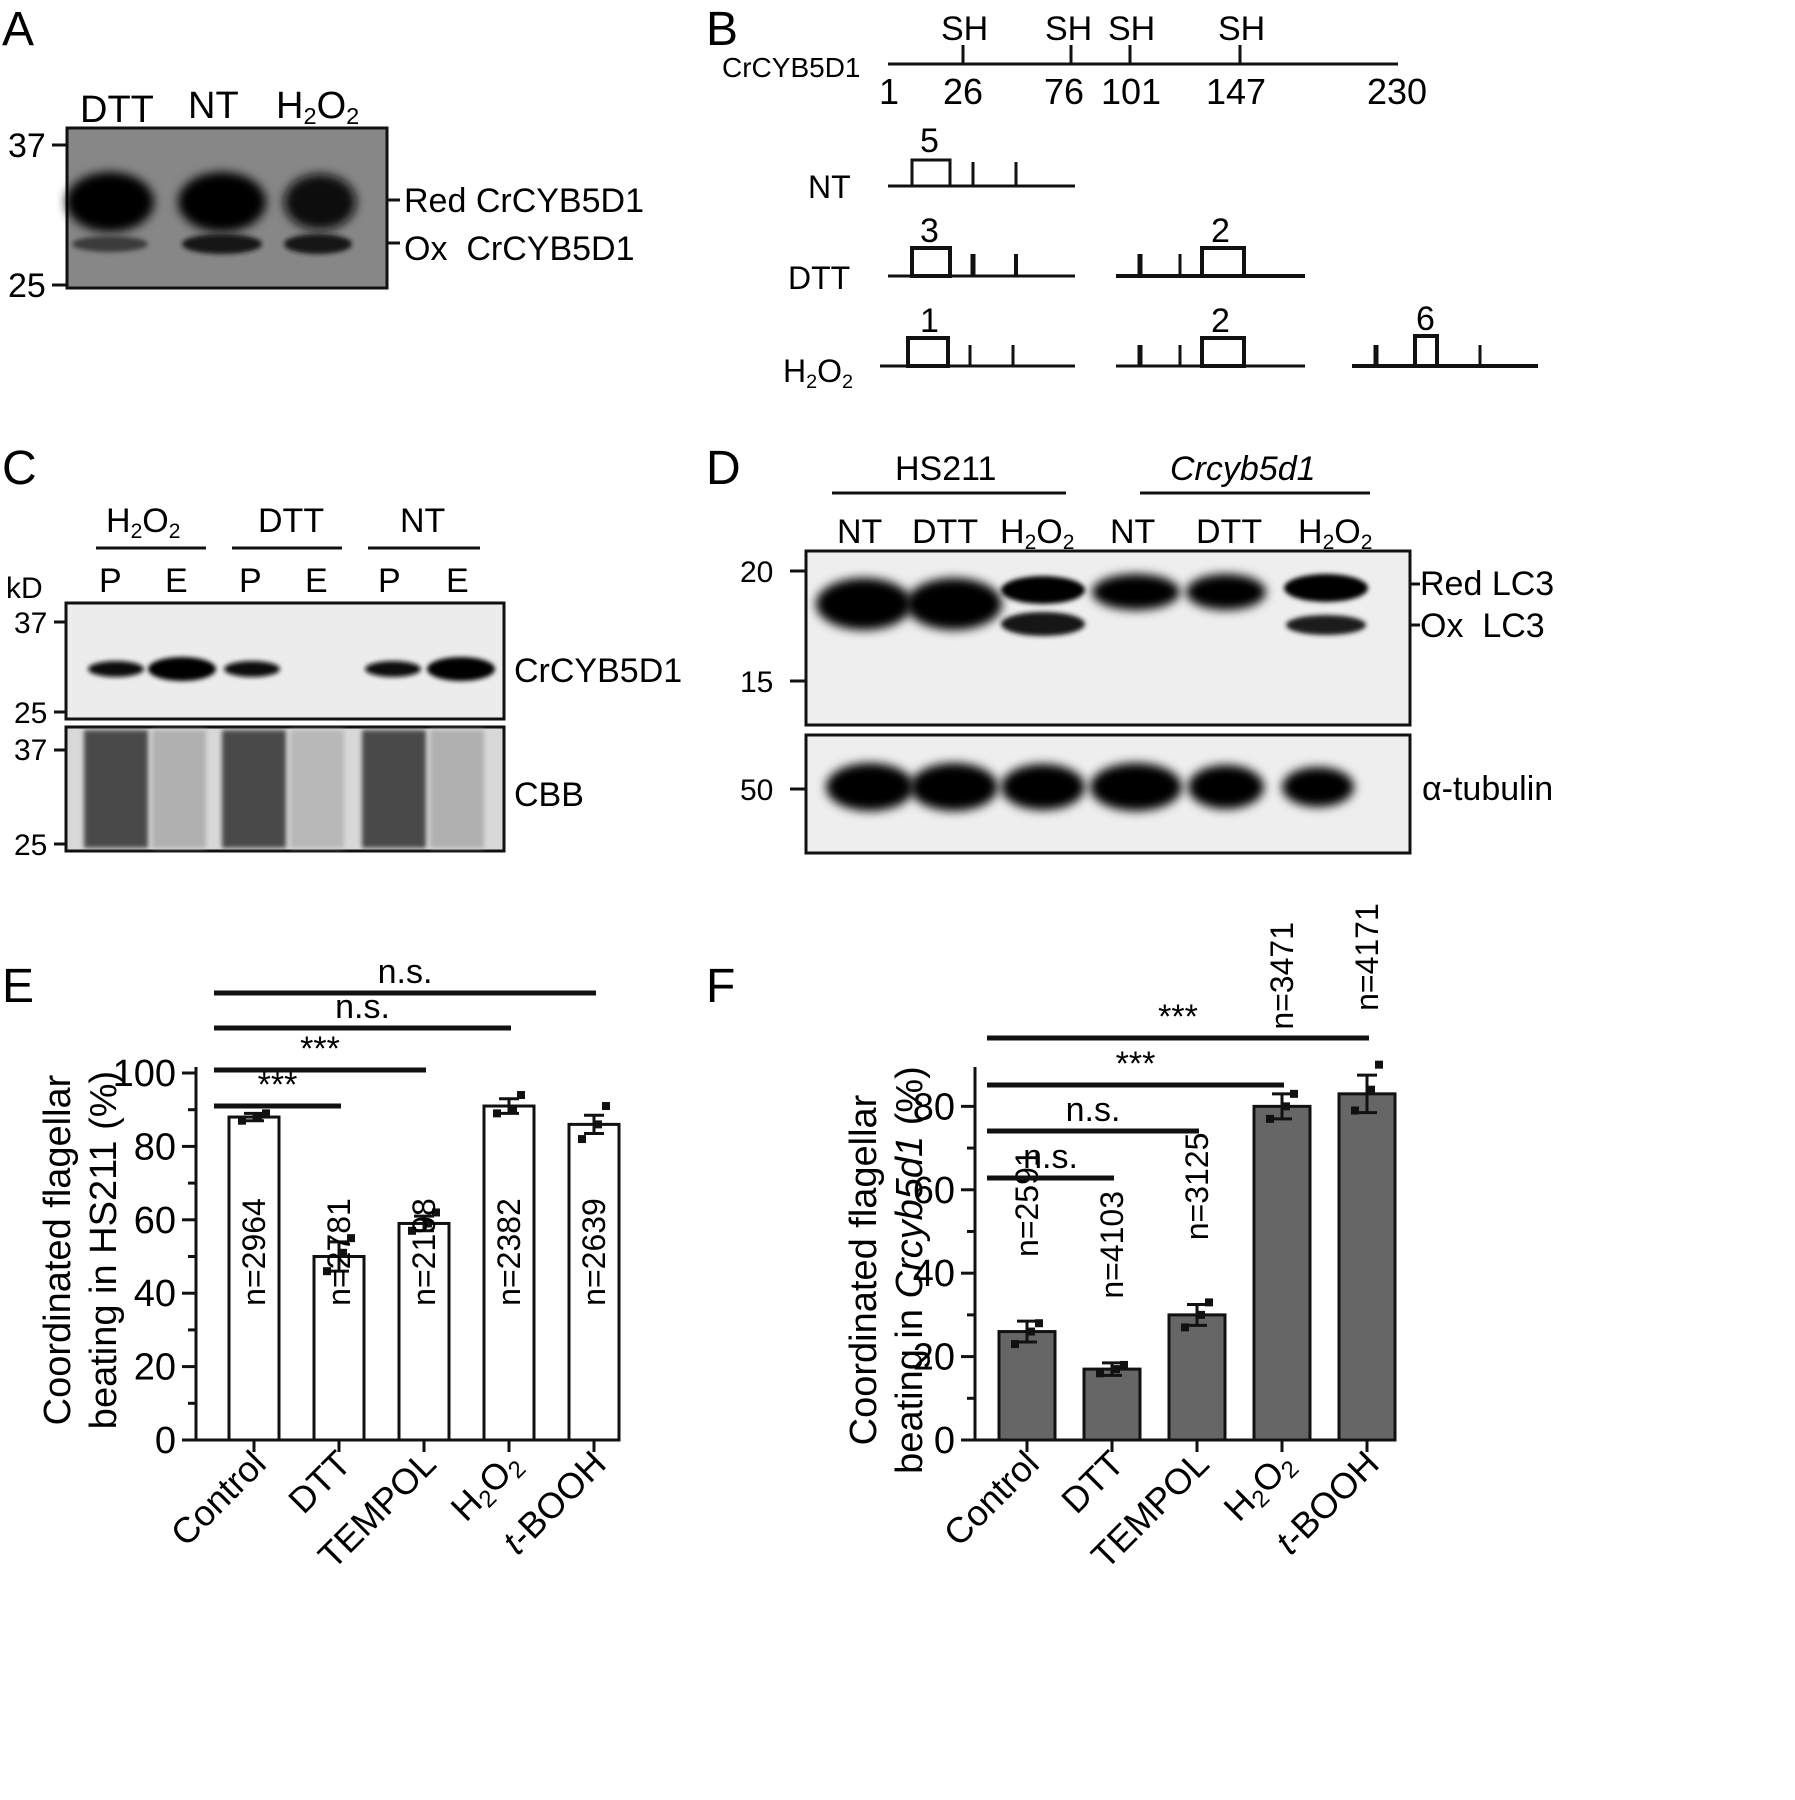  Describe the element at coordinates (720, 986) in the screenshot. I see `panel-label-f: F` at that location.